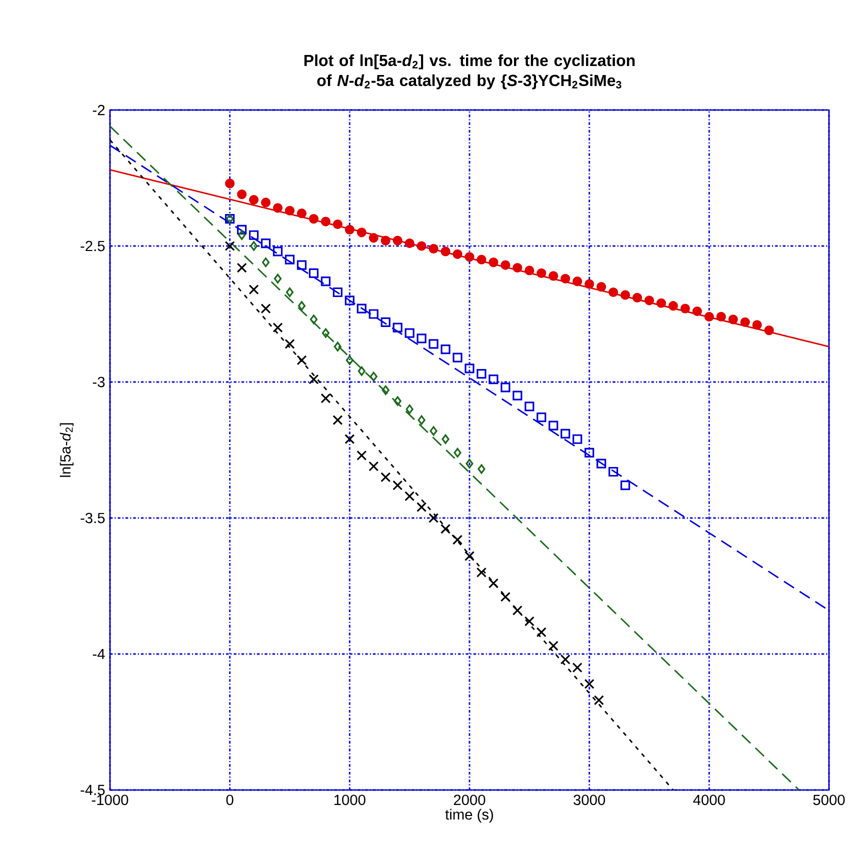 Image resolution: width=859 pixels, height=865 pixels. I want to click on y-tick-label: -2.5, so click(92, 246).